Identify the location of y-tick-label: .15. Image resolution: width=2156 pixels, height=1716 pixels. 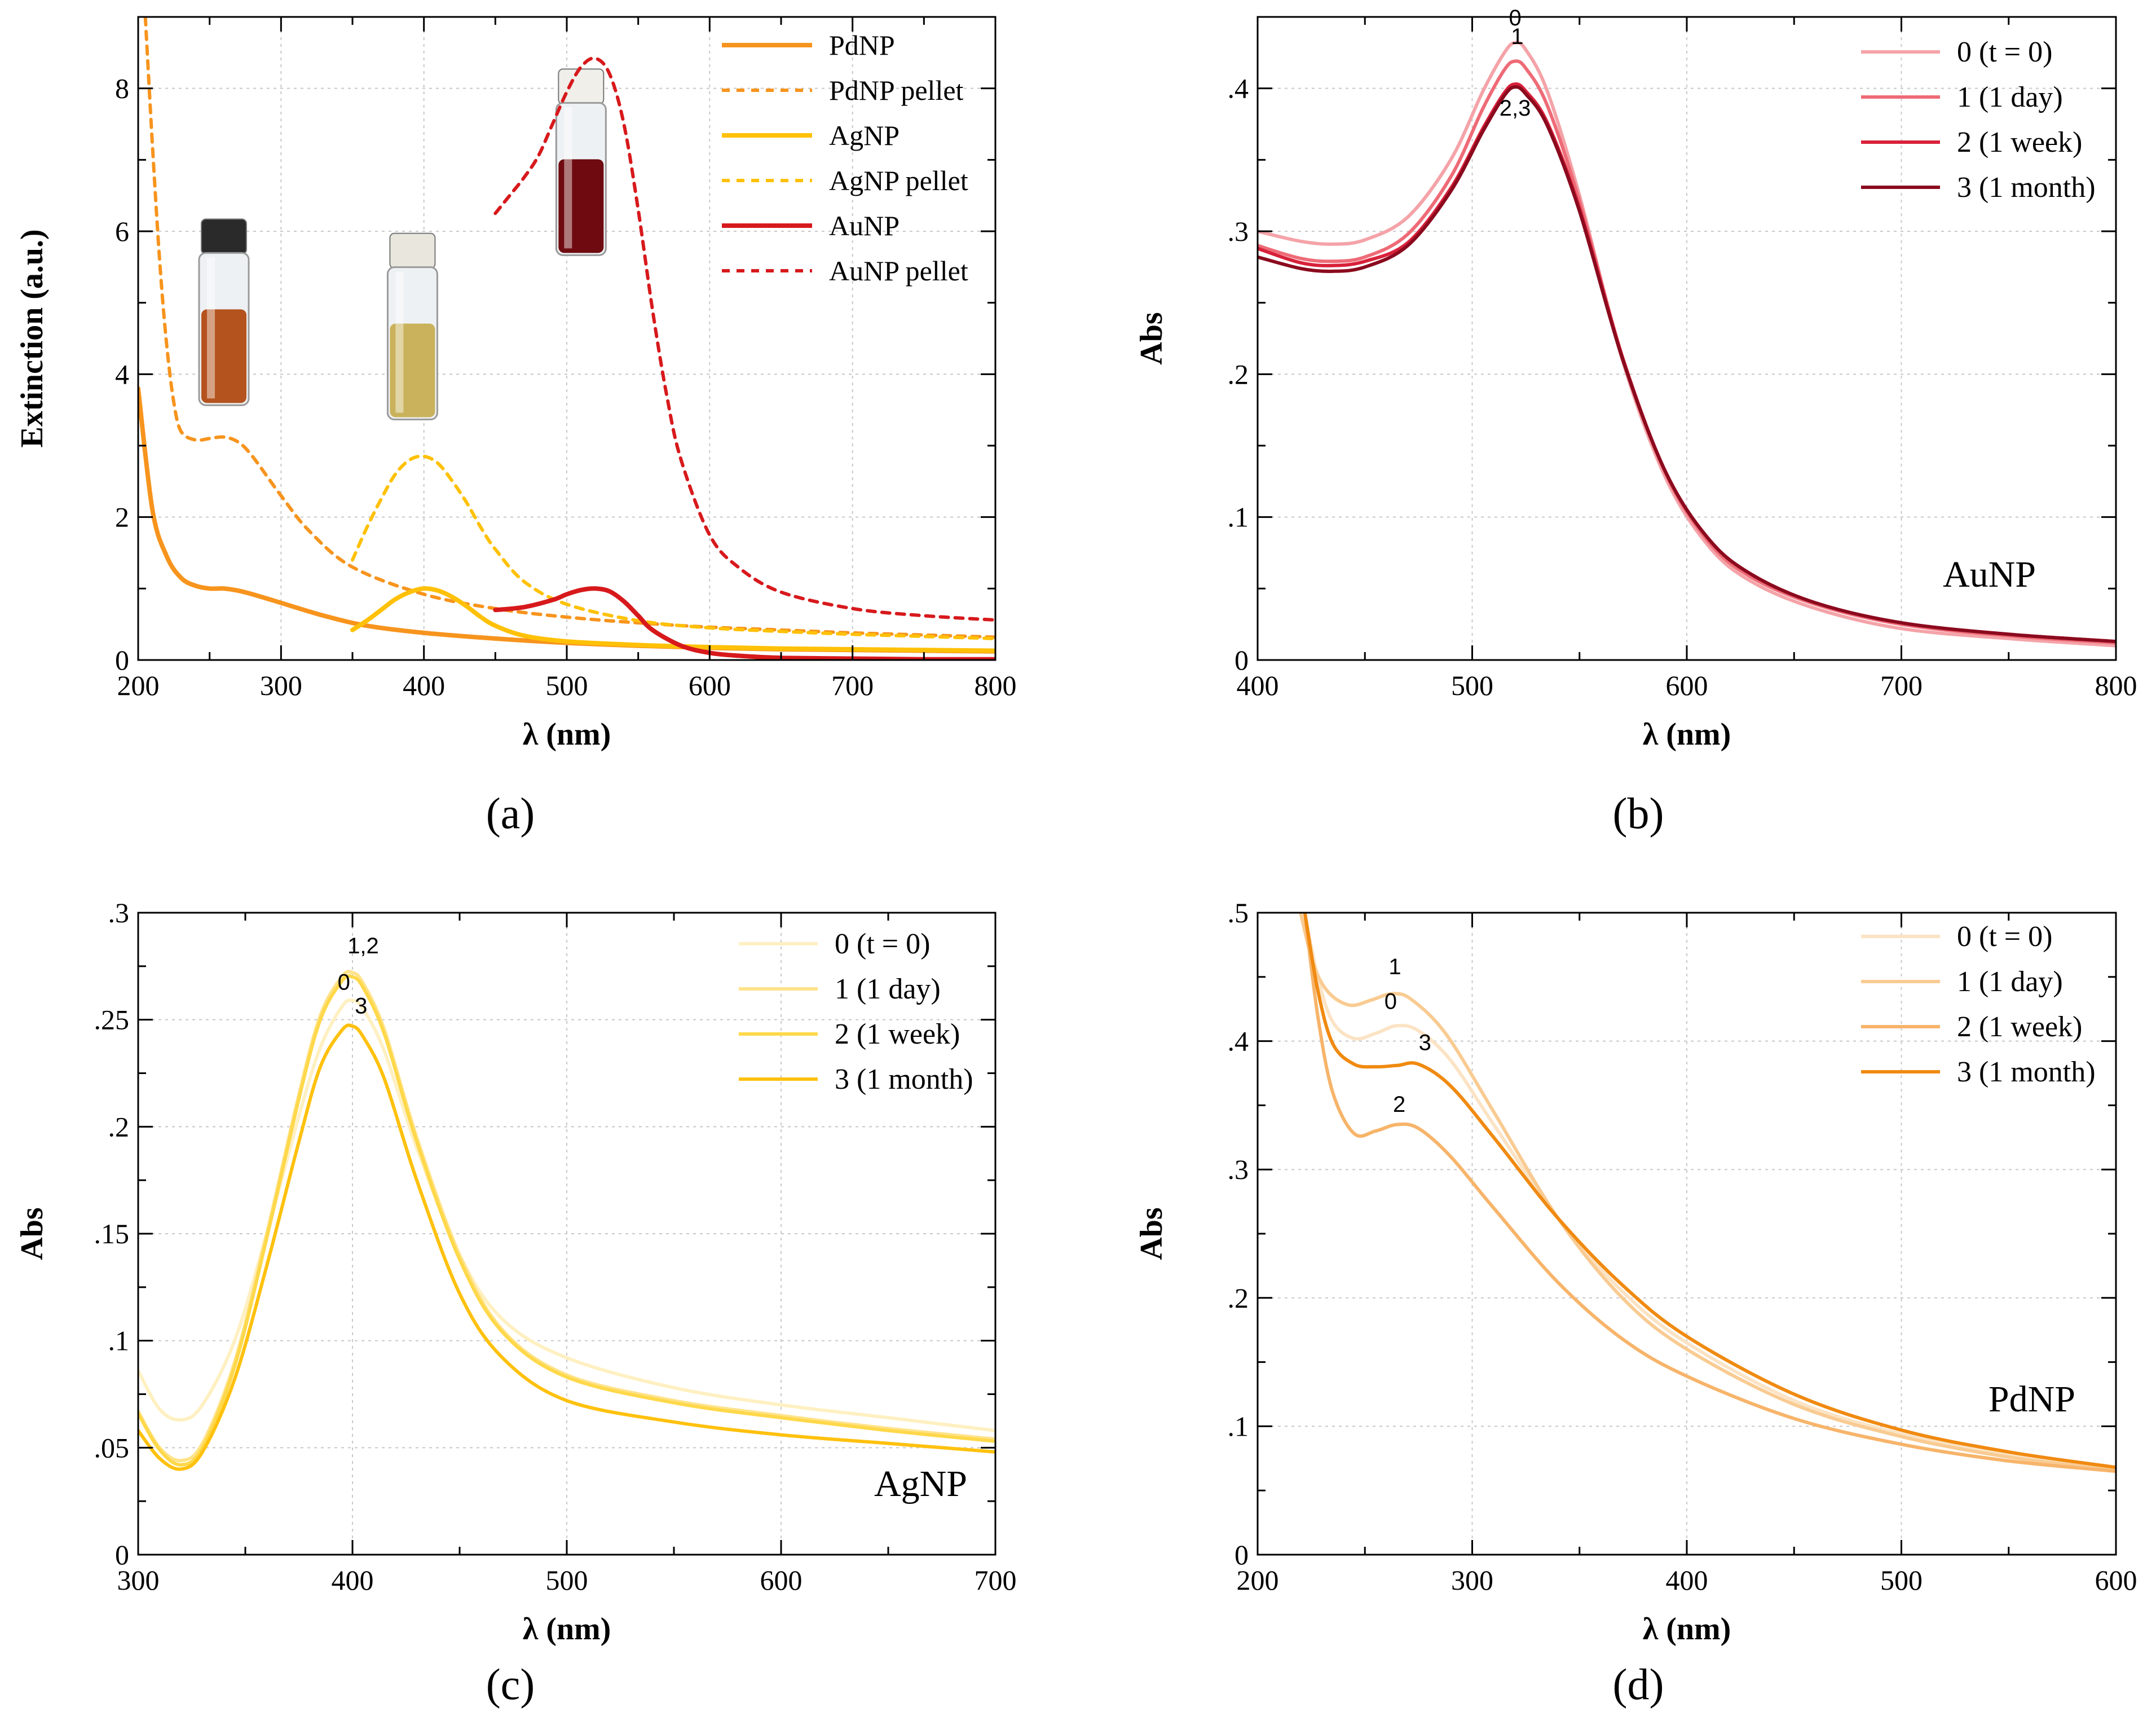
(112, 1233).